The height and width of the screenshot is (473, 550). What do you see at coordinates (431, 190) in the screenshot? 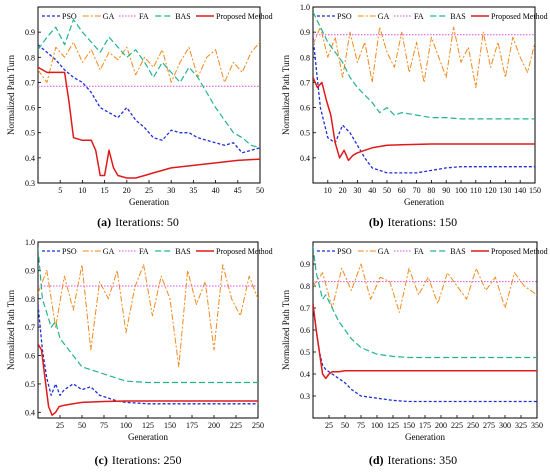
I see `x-tick-label: 80` at bounding box center [431, 190].